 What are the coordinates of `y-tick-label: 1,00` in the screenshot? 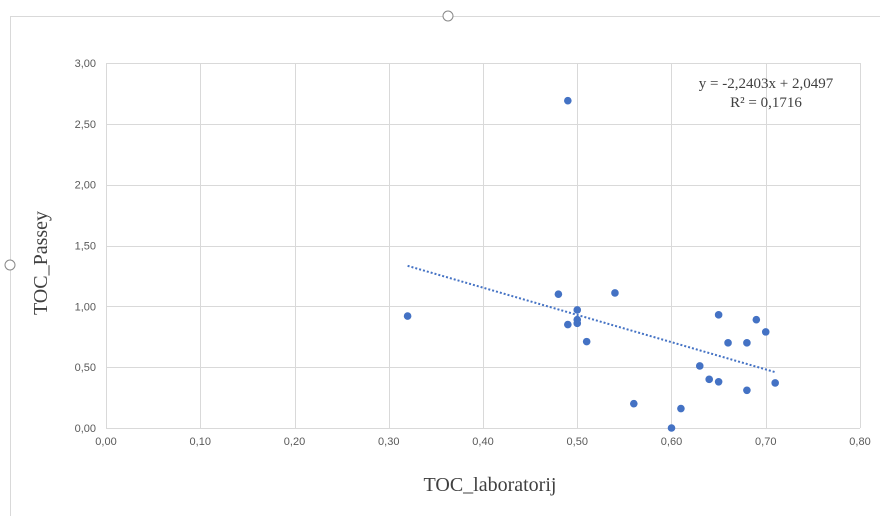 It's located at (85, 307).